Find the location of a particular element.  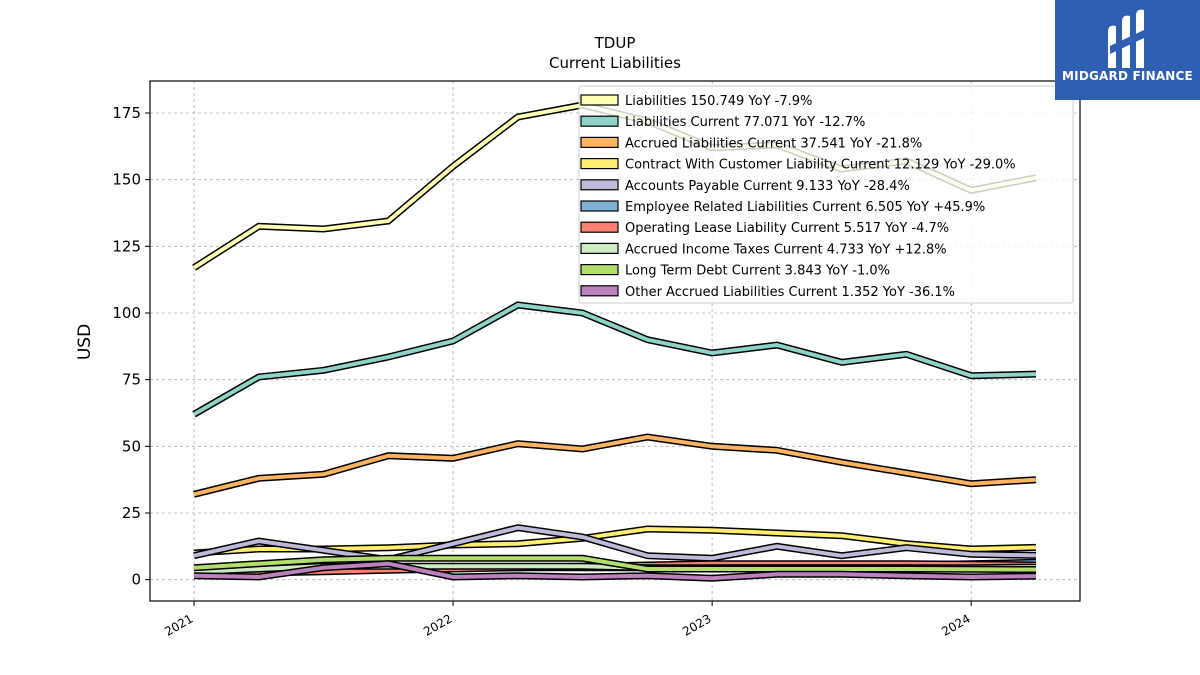

series-line-long-term-debt-current is located at coordinates (615, 564).